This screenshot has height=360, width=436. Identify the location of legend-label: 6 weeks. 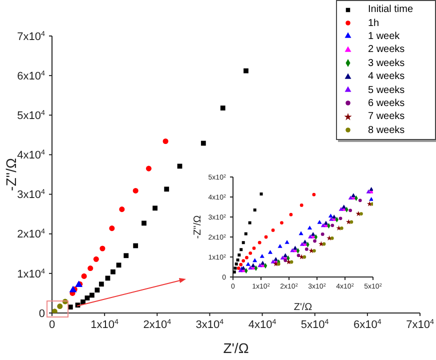
(386, 103).